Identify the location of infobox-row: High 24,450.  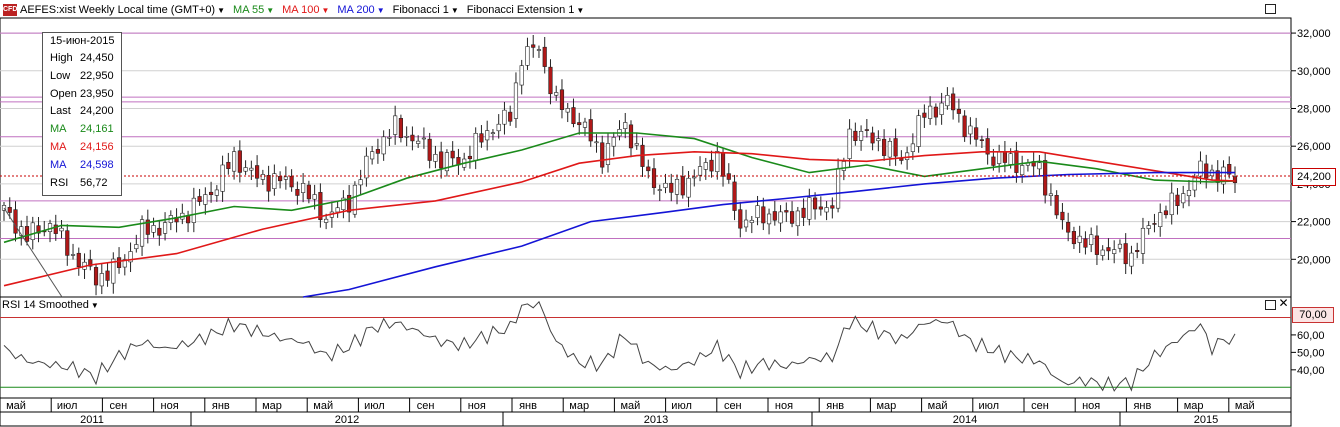
(82, 58).